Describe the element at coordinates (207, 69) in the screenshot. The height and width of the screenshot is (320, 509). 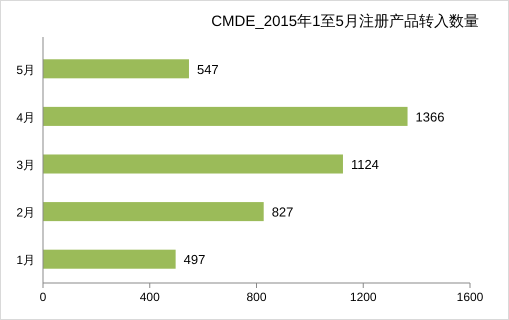
I see `data-label: 547` at that location.